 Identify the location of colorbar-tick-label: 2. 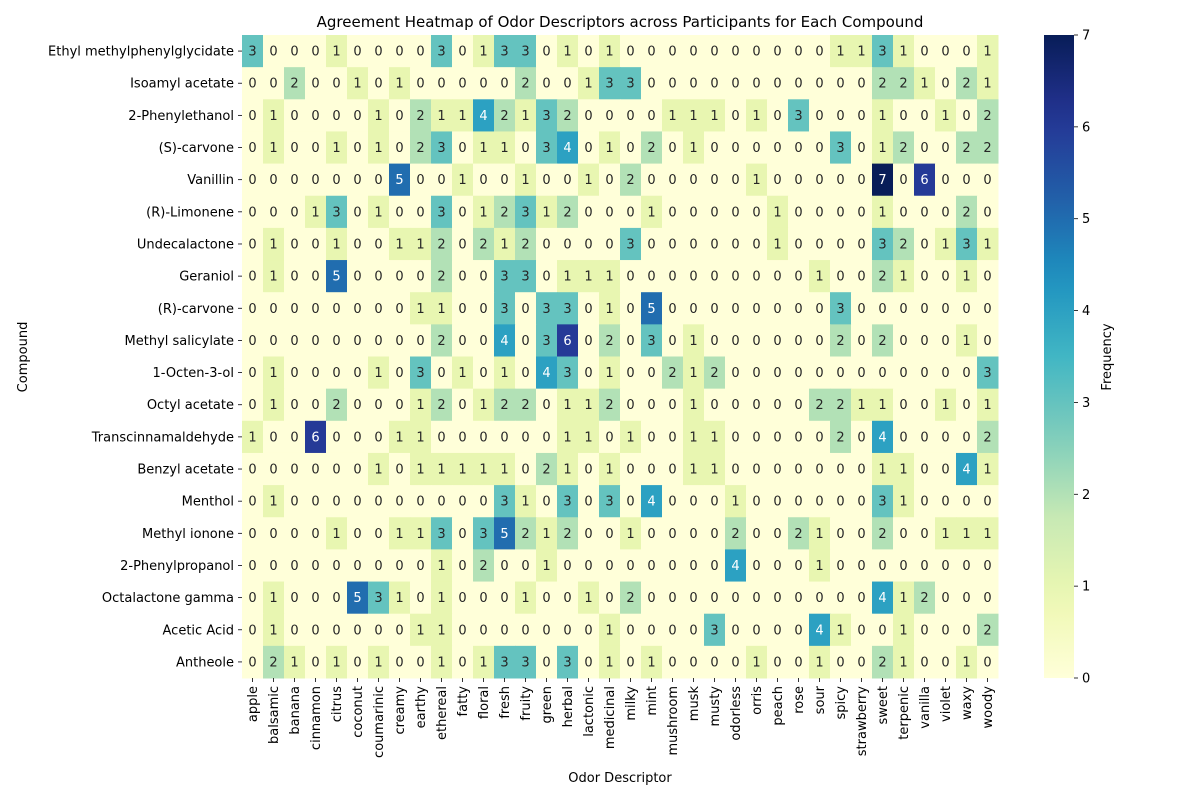
(1086, 495).